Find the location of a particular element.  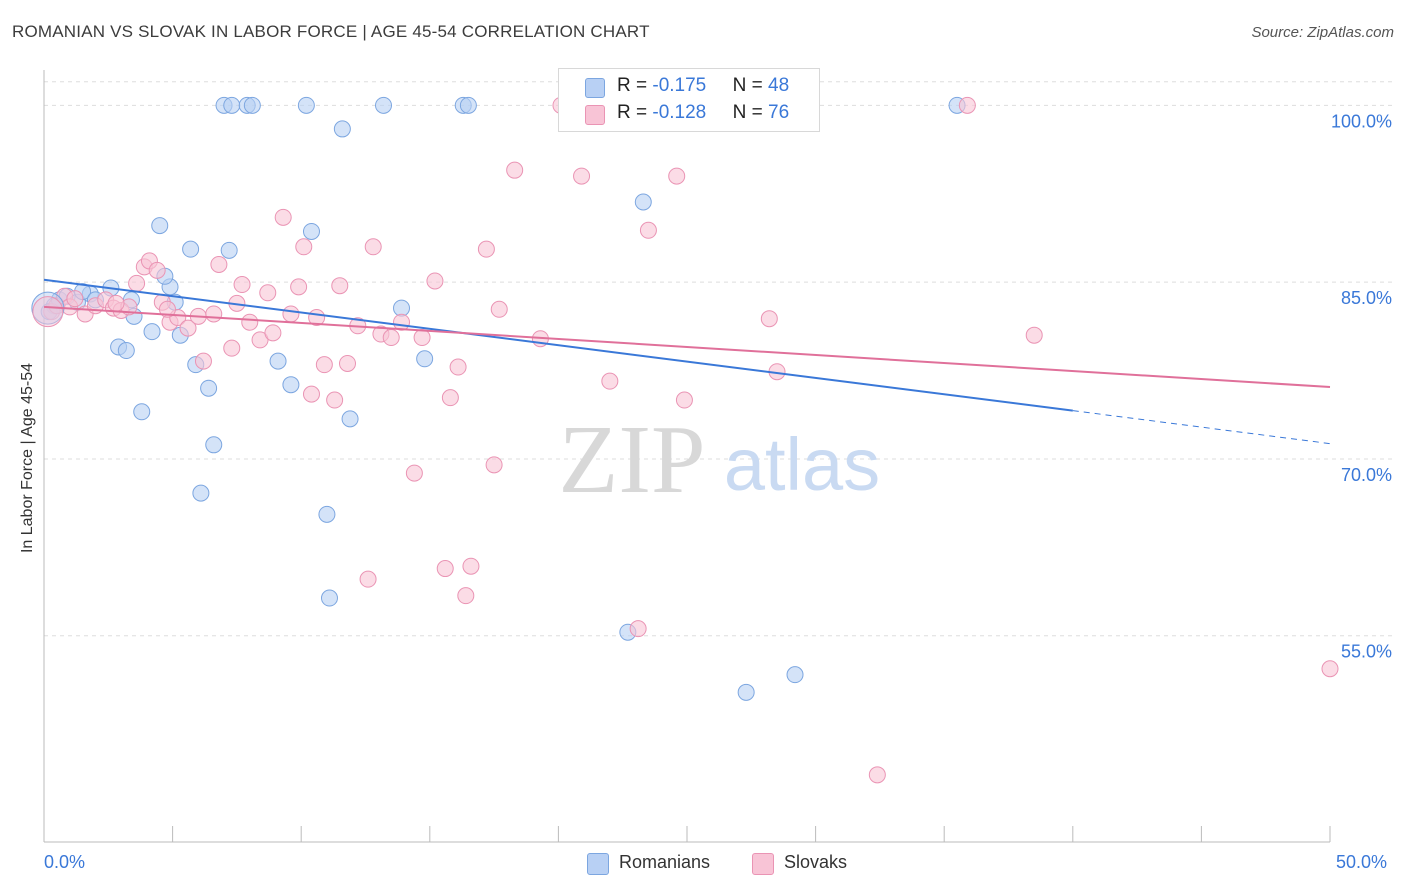

source-note: Source: ZipAtlas.com is located at coordinates (1322, 32).